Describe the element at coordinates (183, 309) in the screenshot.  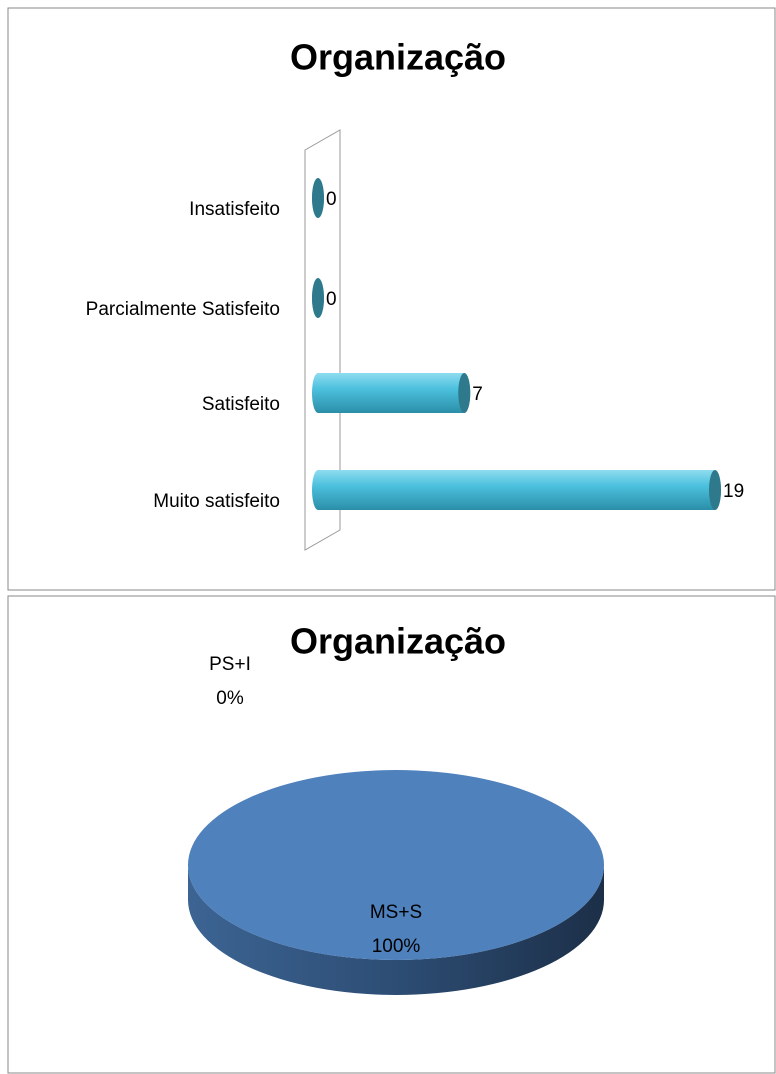
I see `y-tick-label: Parcialmente Satisfeito` at that location.